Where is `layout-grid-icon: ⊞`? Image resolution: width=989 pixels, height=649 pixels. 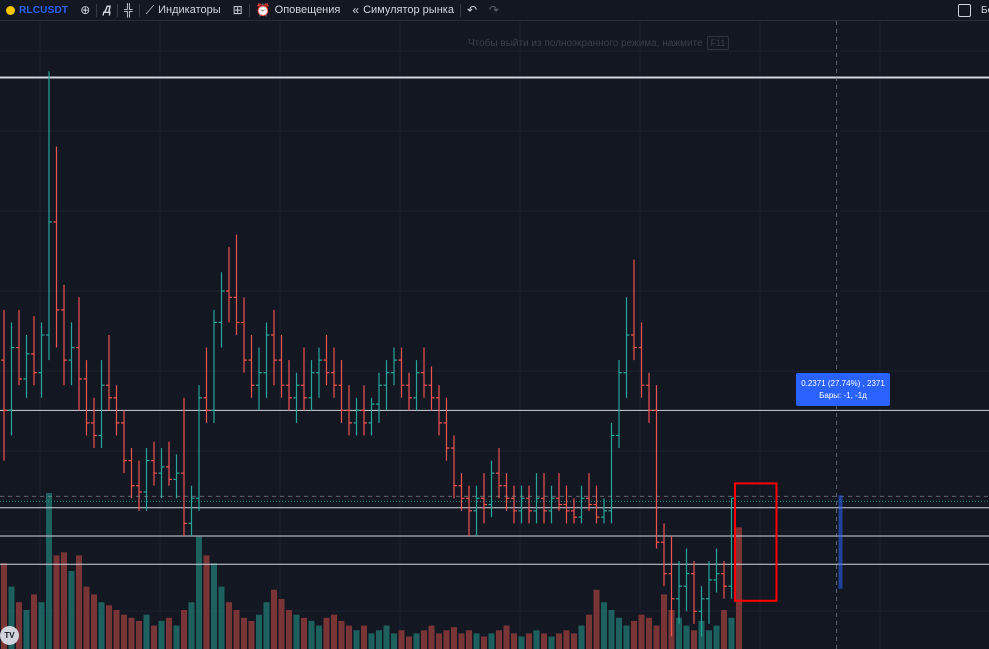 layout-grid-icon: ⊞ is located at coordinates (237, 10).